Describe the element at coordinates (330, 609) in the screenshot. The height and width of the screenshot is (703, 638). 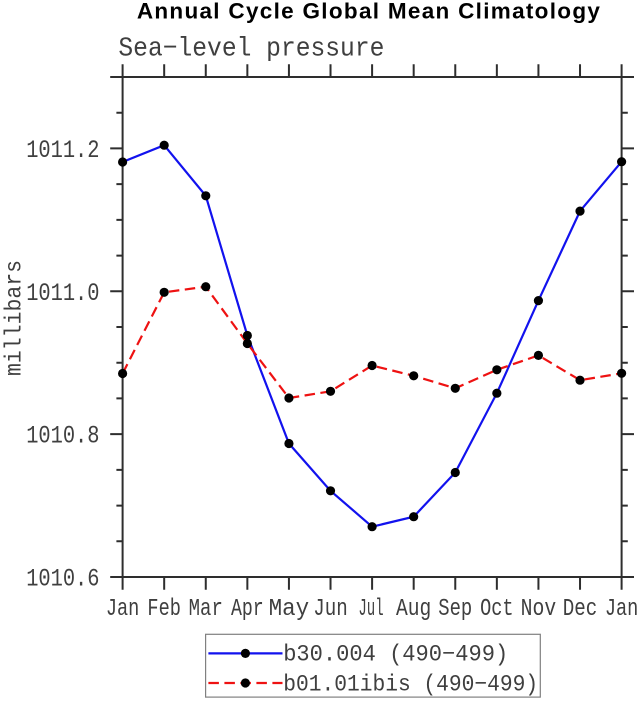
I see `svg-text: Jun` at that location.